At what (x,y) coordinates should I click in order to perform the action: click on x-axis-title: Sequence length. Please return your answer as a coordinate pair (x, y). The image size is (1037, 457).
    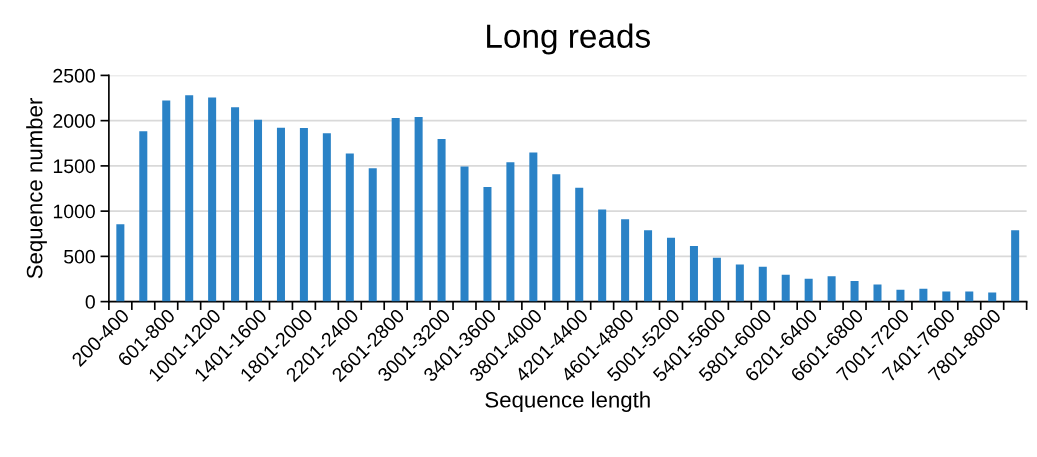
    Looking at the image, I should click on (567, 402).